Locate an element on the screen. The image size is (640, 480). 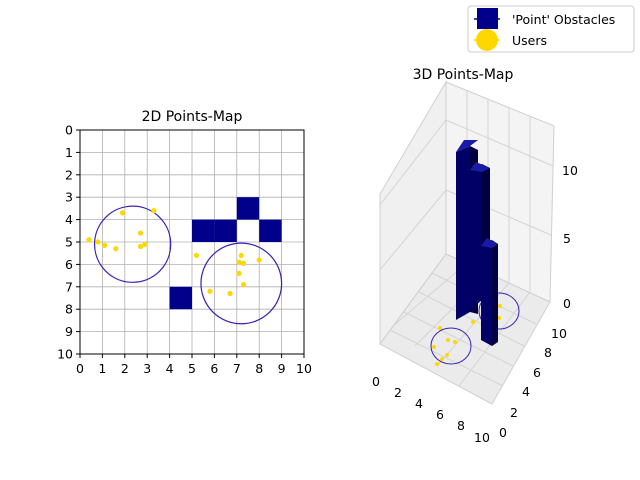
x-tick-label: 8 is located at coordinates (259, 368).